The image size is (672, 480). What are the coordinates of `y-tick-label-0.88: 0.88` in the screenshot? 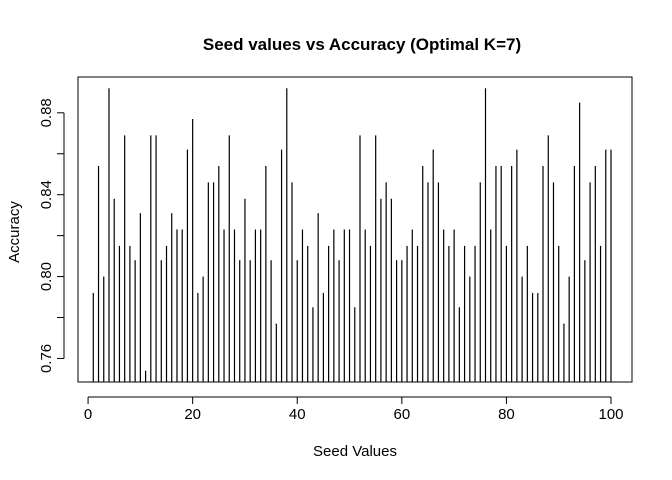 It's located at (46, 112).